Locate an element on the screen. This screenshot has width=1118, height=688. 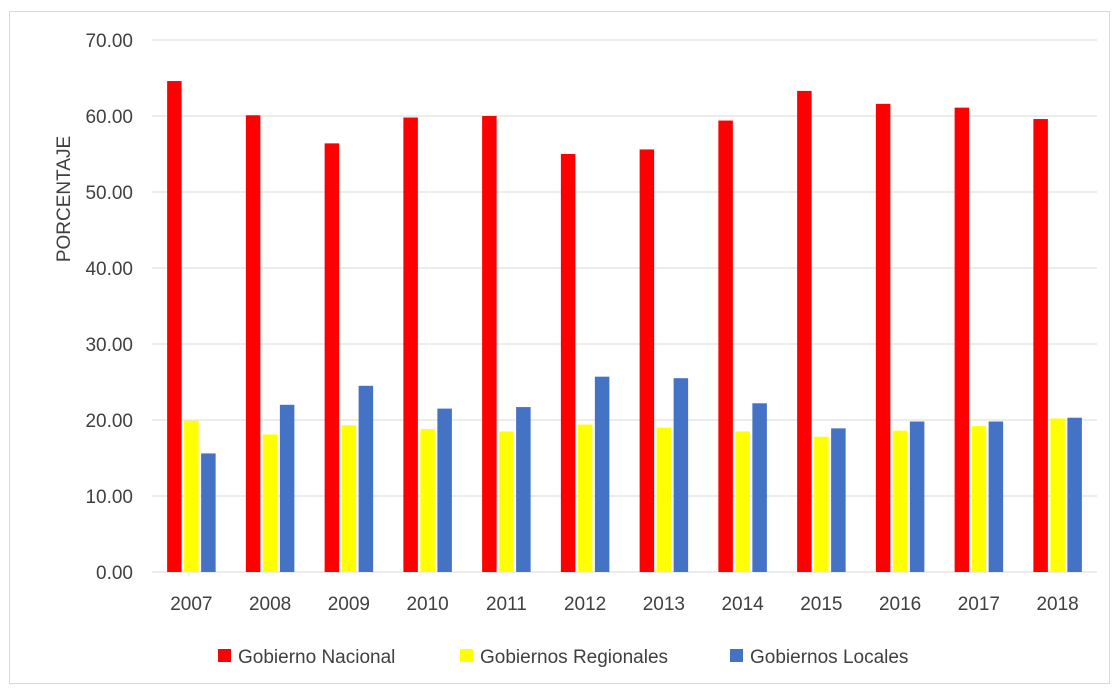
x-tick-label: 2015 is located at coordinates (821, 604).